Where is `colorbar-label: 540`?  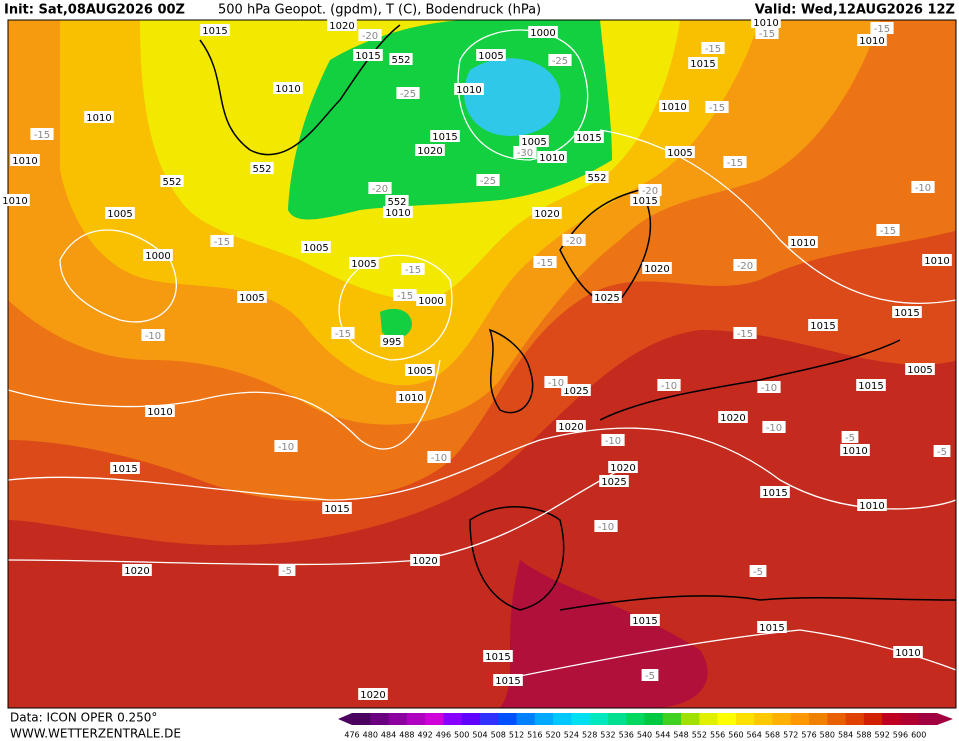
colorbar-label: 540 is located at coordinates (644, 735).